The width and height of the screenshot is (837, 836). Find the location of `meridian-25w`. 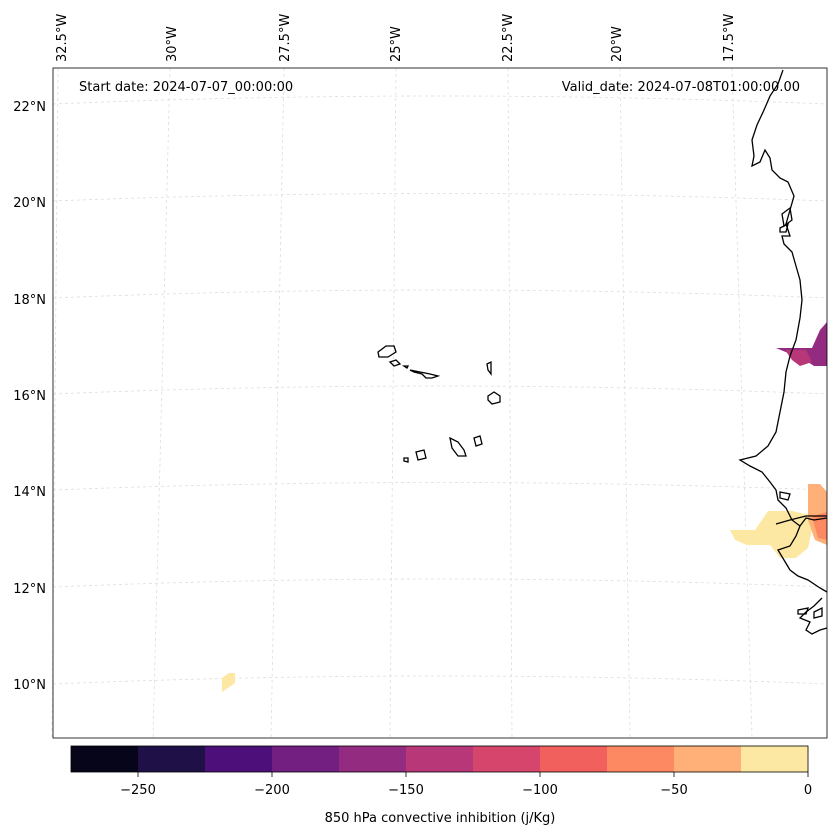

meridian-25w is located at coordinates (393, 403).